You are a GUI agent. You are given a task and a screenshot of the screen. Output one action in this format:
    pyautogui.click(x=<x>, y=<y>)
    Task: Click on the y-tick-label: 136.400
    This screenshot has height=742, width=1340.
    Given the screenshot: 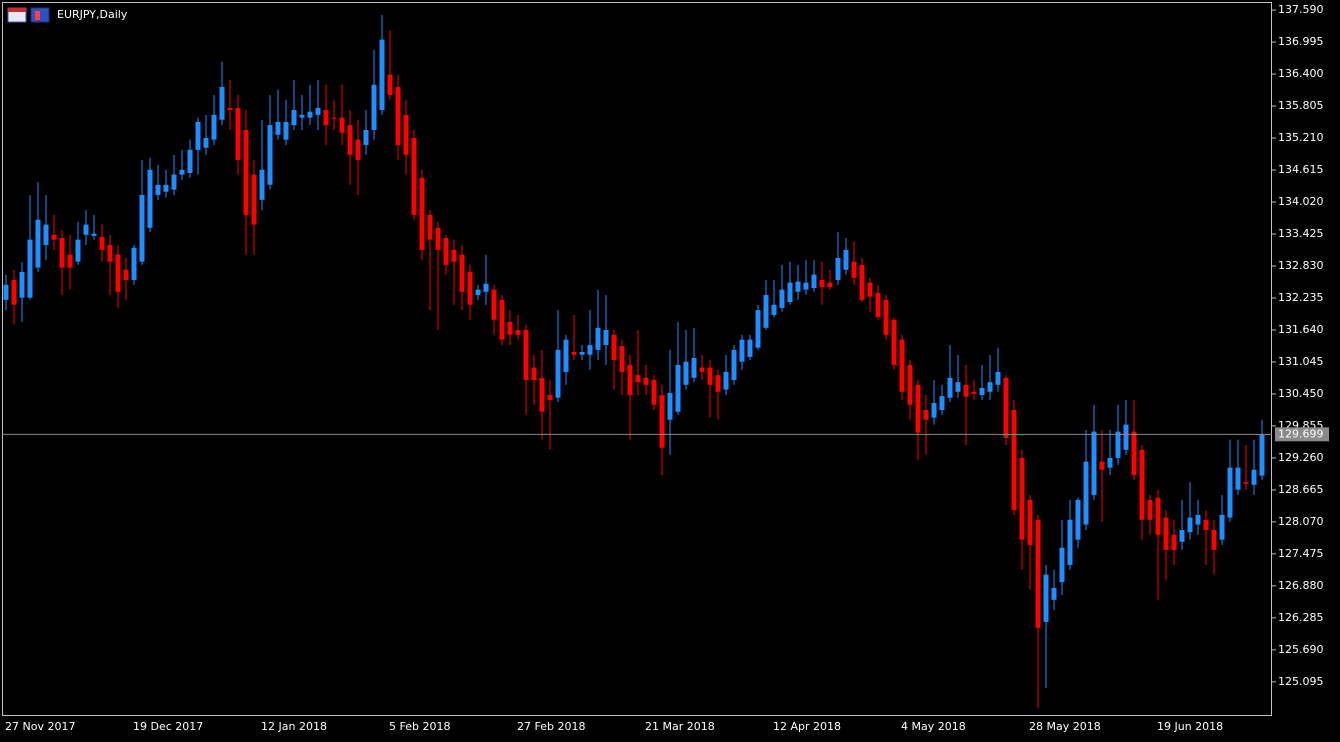 What is the action you would take?
    pyautogui.click(x=1301, y=73)
    